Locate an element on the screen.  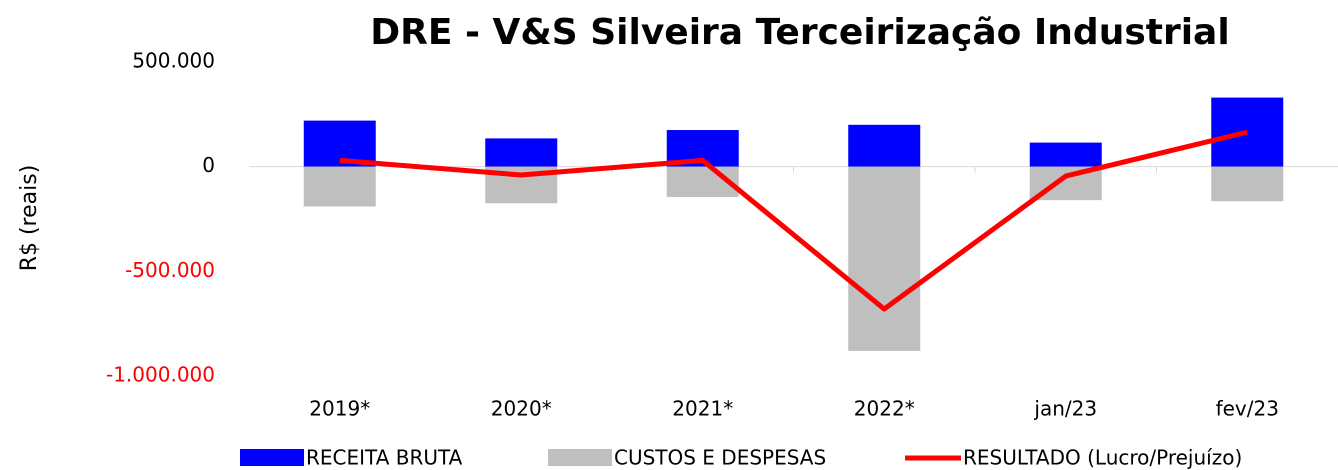
y-tick-label: -1.000.000 is located at coordinates (160, 375).